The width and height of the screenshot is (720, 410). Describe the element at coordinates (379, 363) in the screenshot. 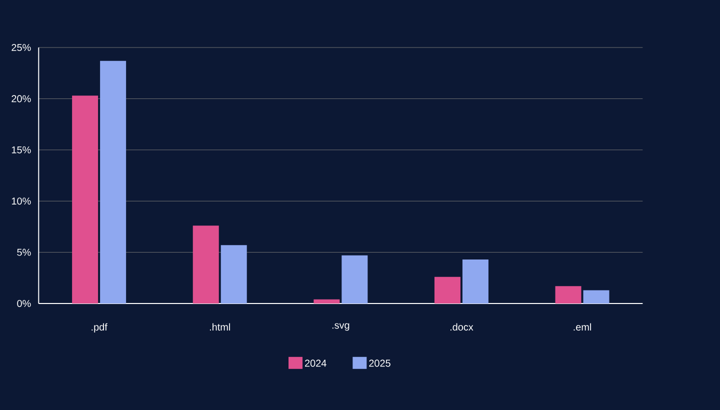

I see `legend-label: 2025` at that location.